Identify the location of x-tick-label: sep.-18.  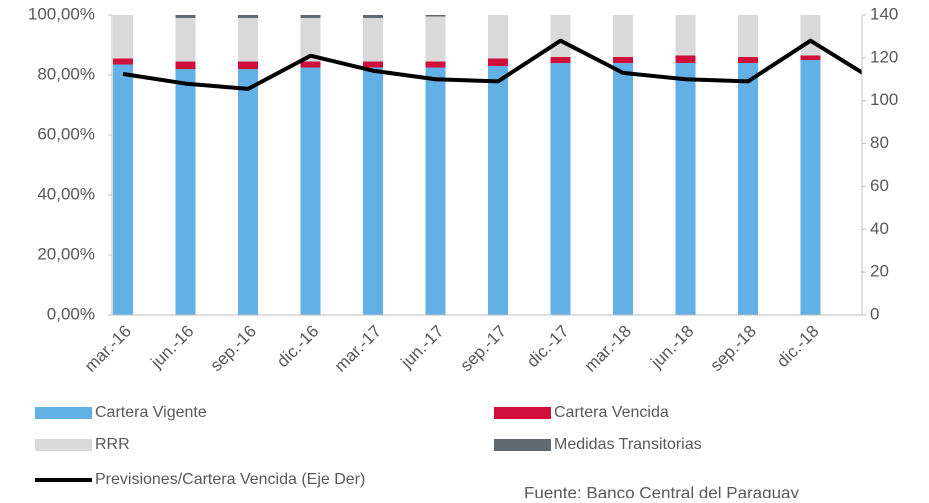
(733, 349).